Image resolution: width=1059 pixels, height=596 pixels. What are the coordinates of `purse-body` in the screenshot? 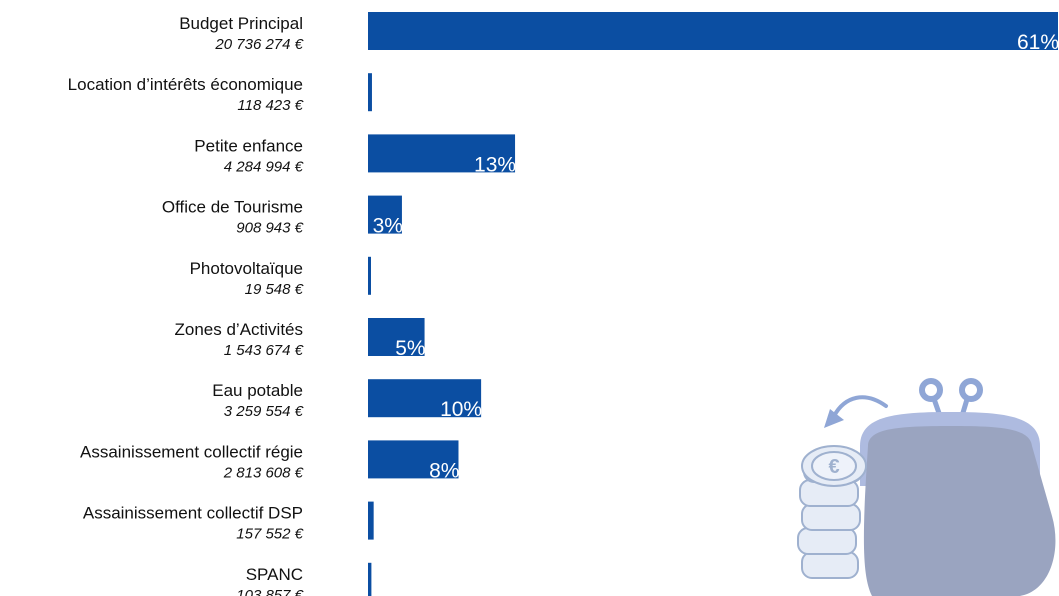 It's located at (959, 511).